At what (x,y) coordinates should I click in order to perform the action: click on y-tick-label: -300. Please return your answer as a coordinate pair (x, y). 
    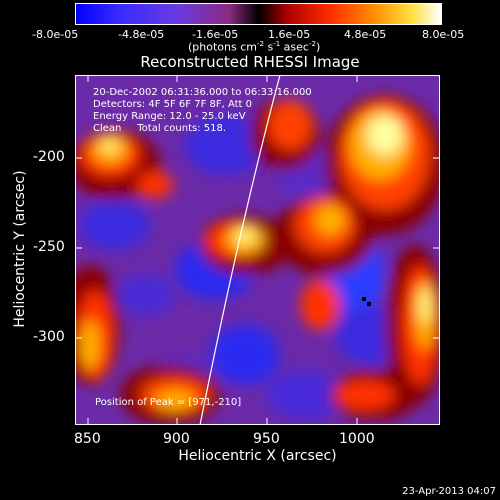
    Looking at the image, I should click on (49, 337).